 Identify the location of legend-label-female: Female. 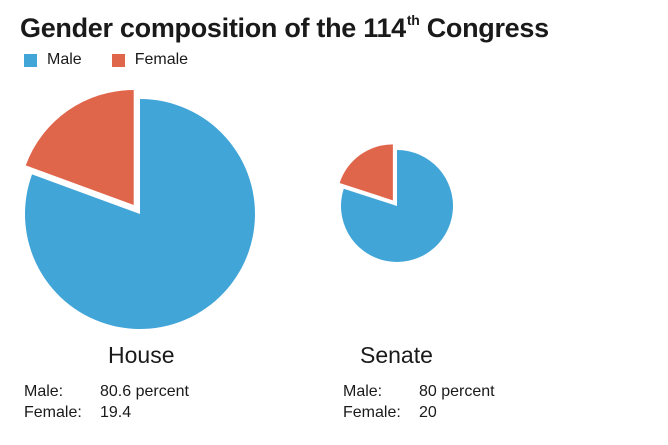
(161, 59).